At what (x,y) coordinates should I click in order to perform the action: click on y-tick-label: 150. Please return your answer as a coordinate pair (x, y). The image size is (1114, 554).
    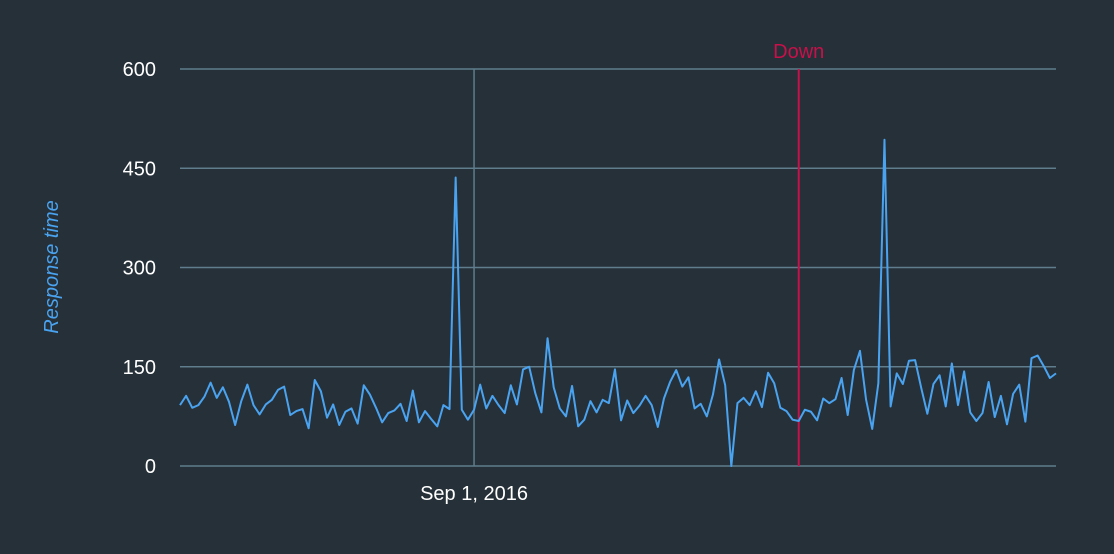
    Looking at the image, I should click on (139, 368).